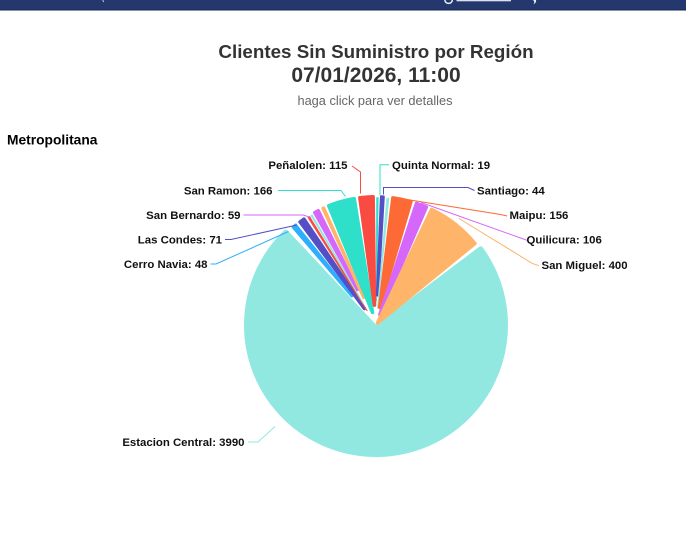 The width and height of the screenshot is (686, 534). I want to click on svg-text:Clientes Sin Suministro por Re: Clientes Sin Suministro por Región, so click(375, 51).